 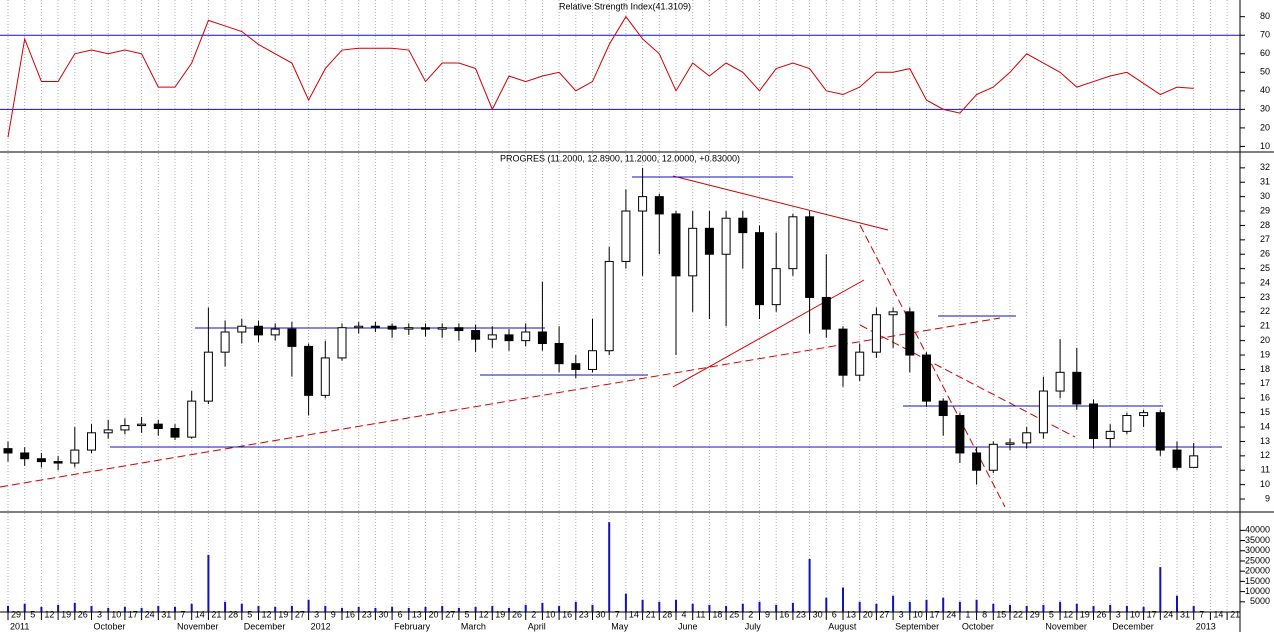 I want to click on y-tick-label: 17, so click(x=1265, y=383).